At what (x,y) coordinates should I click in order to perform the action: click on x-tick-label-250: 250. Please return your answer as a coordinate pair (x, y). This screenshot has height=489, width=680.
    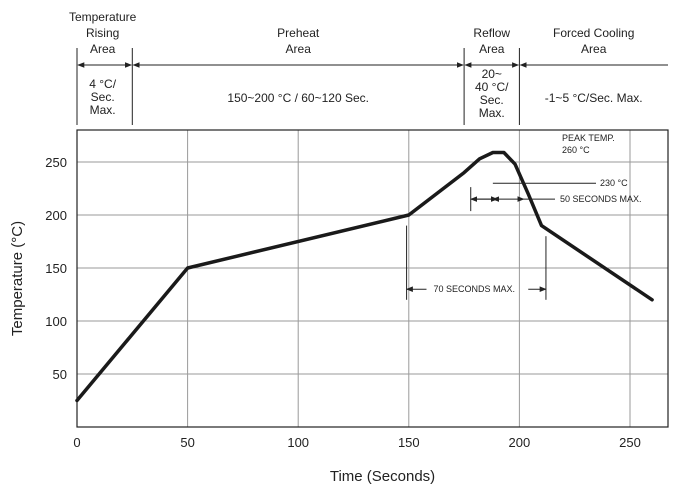
    Looking at the image, I should click on (630, 442).